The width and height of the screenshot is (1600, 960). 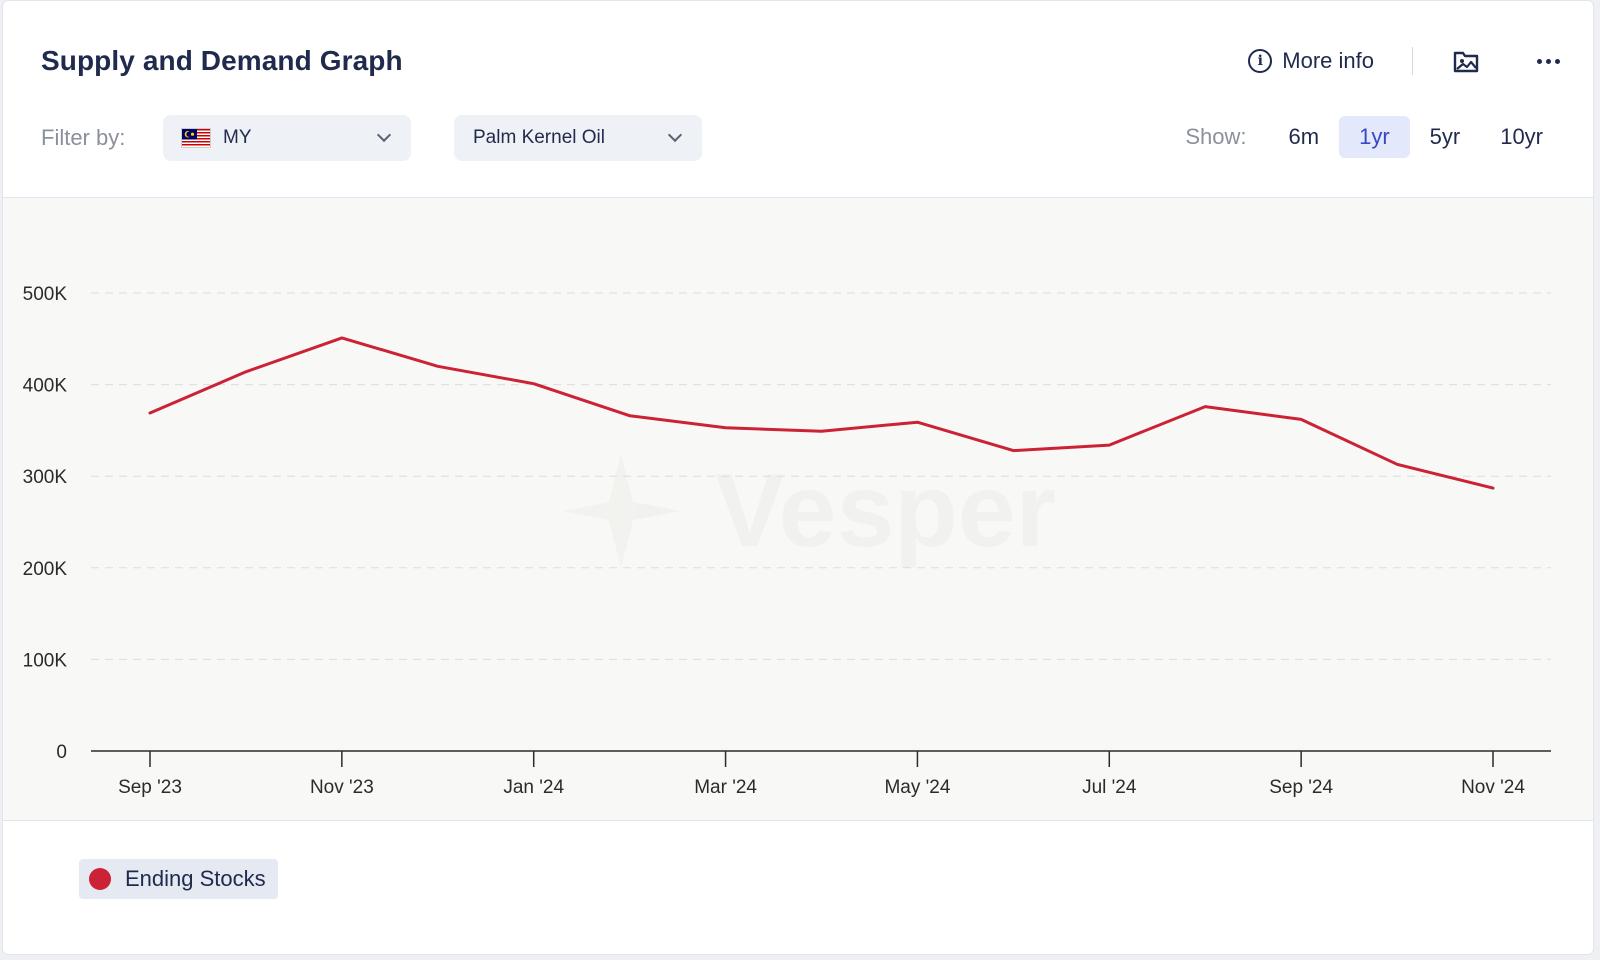 I want to click on range-5yr-button: 5yr, so click(x=1445, y=136).